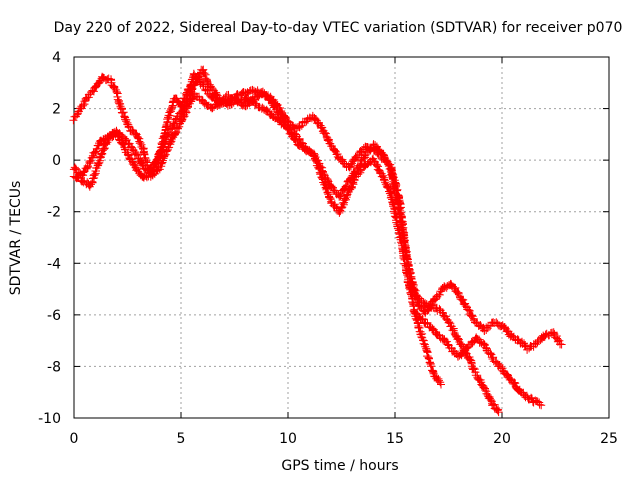  I want to click on y-tick-label: -6, so click(54, 316).